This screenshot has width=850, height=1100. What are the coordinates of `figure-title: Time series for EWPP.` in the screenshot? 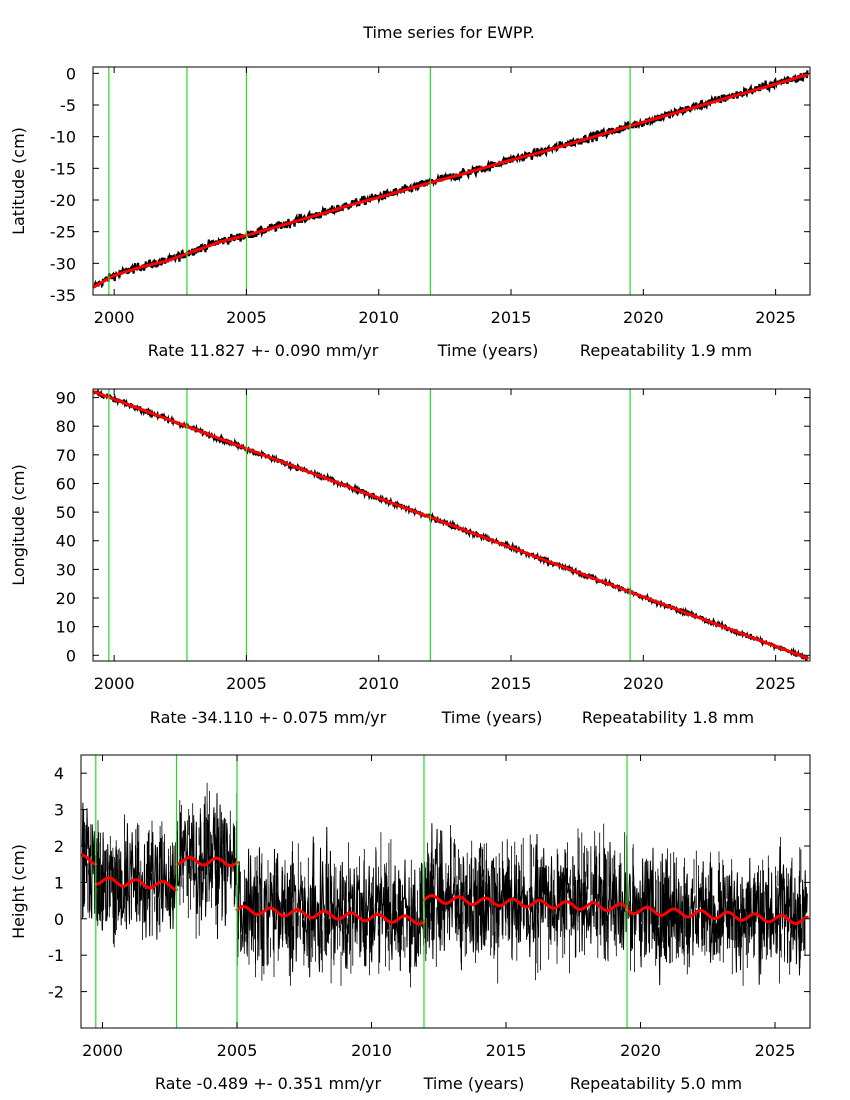 It's located at (448, 32).